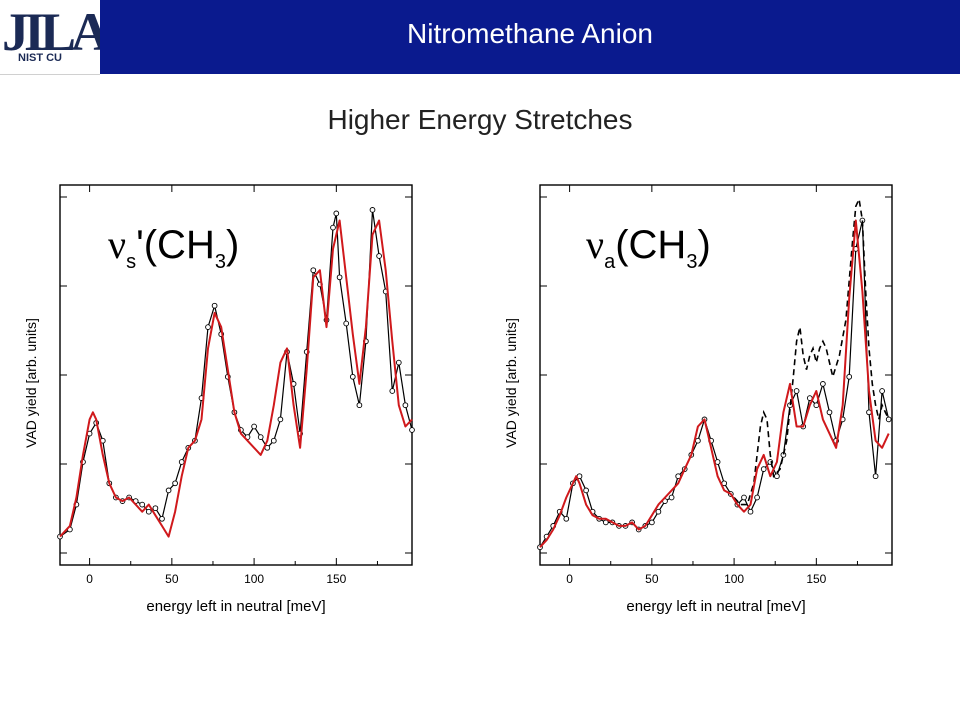  I want to click on panel-label: νs'(CH3), so click(173, 247).